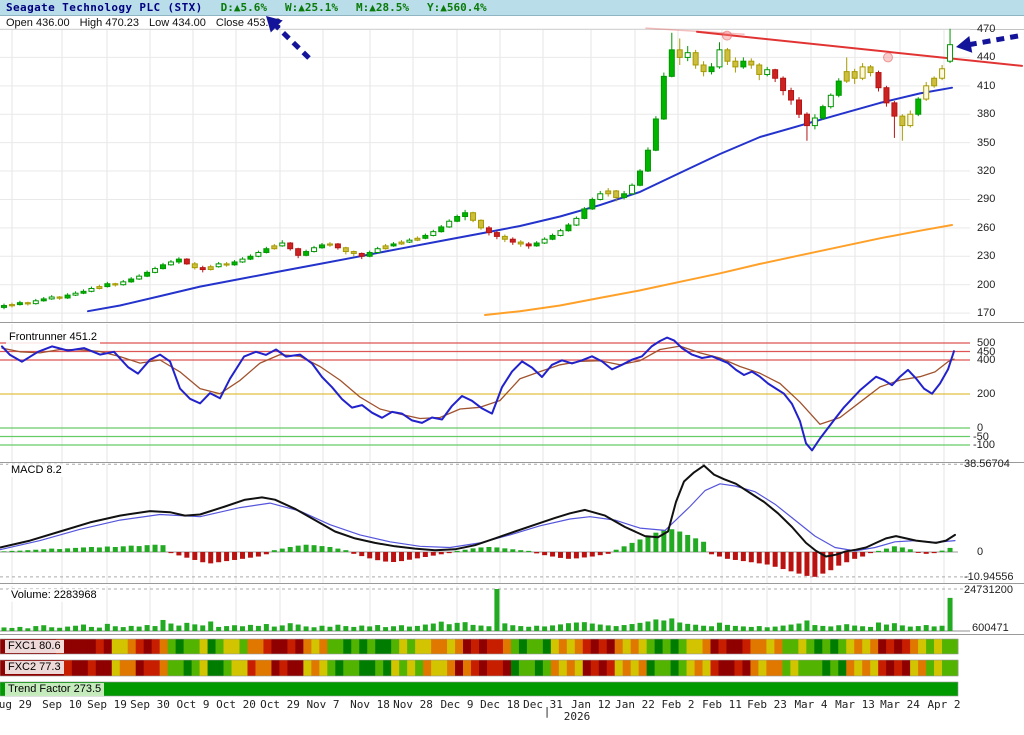 This screenshot has height=735, width=1024. Describe the element at coordinates (122, 23) in the screenshot. I see `ohlc-high-value: 470.23` at that location.